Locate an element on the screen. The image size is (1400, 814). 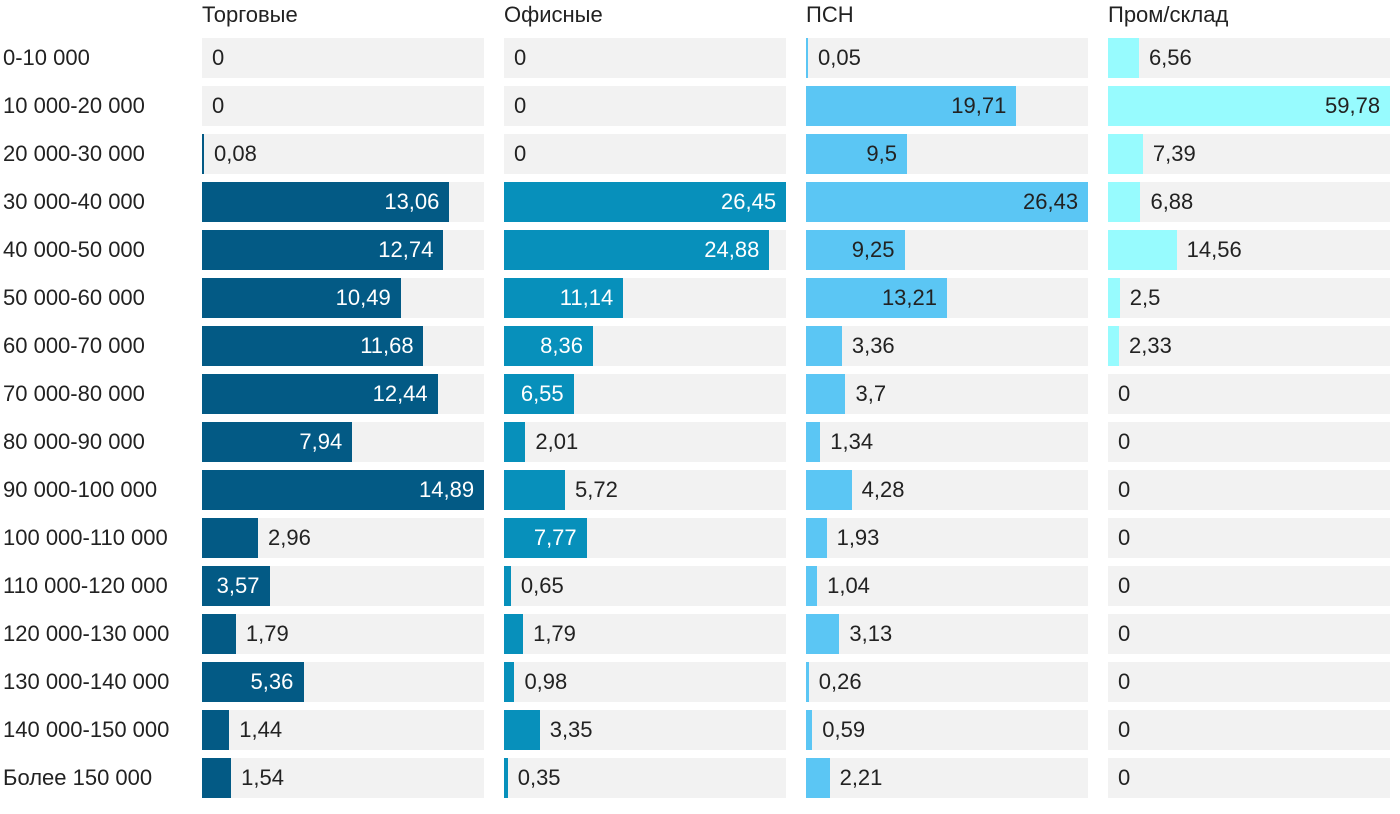
data-label: 26,45 is located at coordinates (749, 201).